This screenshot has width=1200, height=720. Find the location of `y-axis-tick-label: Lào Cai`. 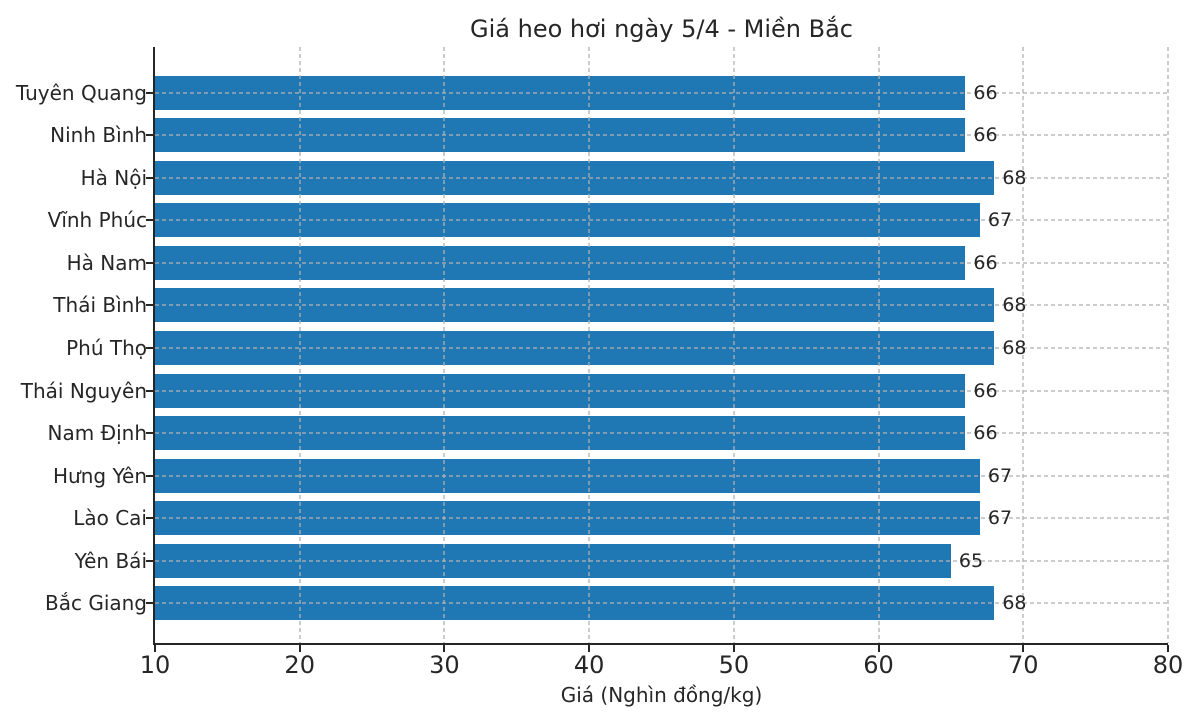

y-axis-tick-label: Lào Cai is located at coordinates (110, 518).